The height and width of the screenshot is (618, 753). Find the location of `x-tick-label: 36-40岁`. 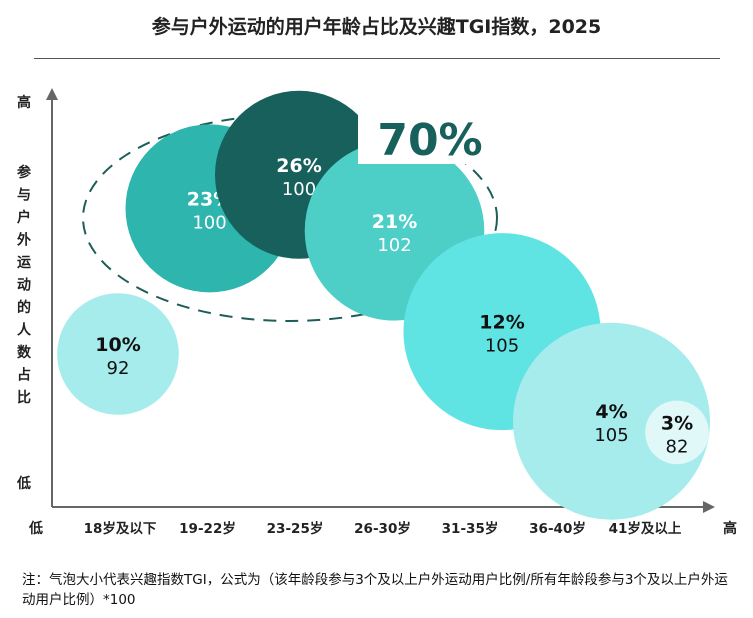

x-tick-label: 36-40岁 is located at coordinates (557, 528).